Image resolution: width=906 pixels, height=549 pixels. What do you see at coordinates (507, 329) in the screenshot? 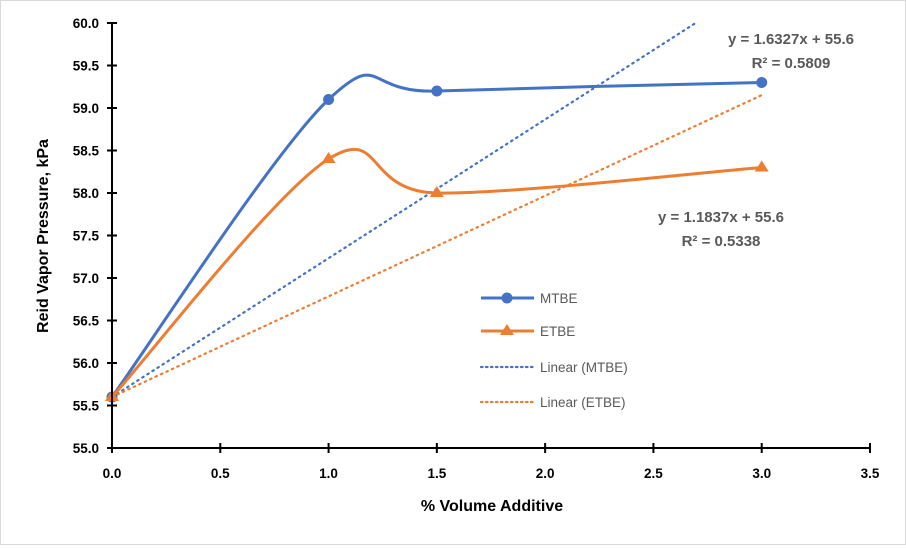
I see `legend-marker-triangle-icon` at bounding box center [507, 329].